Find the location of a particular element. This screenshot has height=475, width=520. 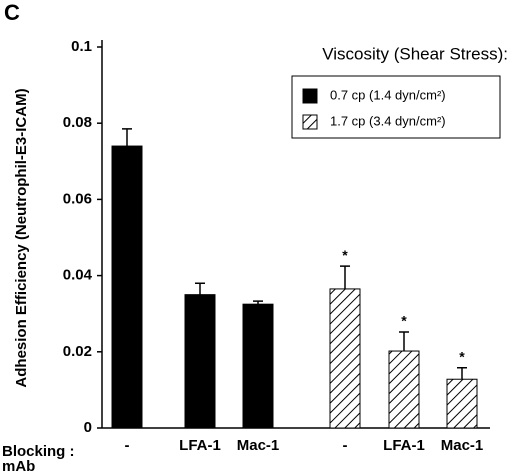

y-tick-label: 0.04 is located at coordinates (78, 275).